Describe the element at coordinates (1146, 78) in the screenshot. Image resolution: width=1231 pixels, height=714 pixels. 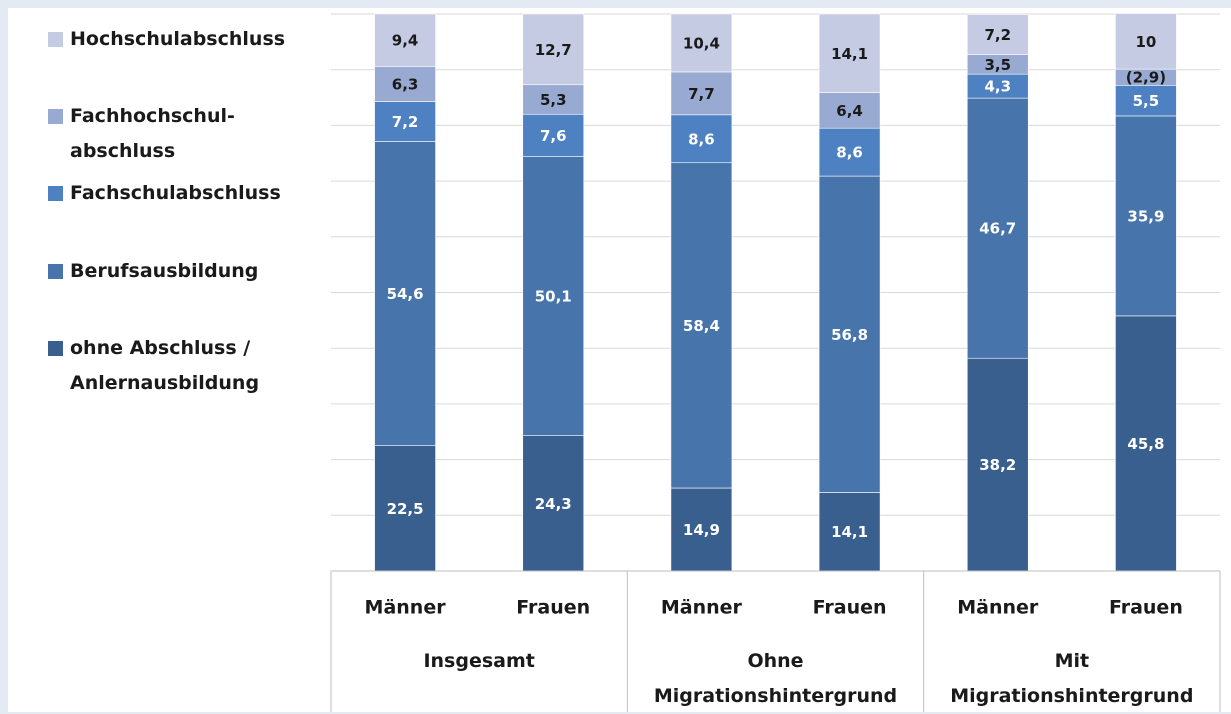
I see `data-label: (2,9)` at that location.